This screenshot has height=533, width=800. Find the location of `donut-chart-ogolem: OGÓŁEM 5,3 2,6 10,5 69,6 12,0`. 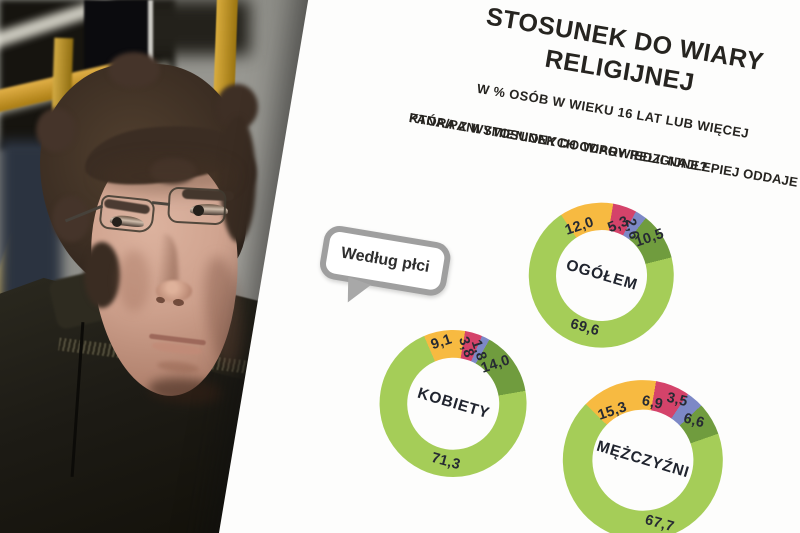

donut-chart-ogolem: OGÓŁEM 5,3 2,6 10,5 69,6 12,0 is located at coordinates (601, 275).